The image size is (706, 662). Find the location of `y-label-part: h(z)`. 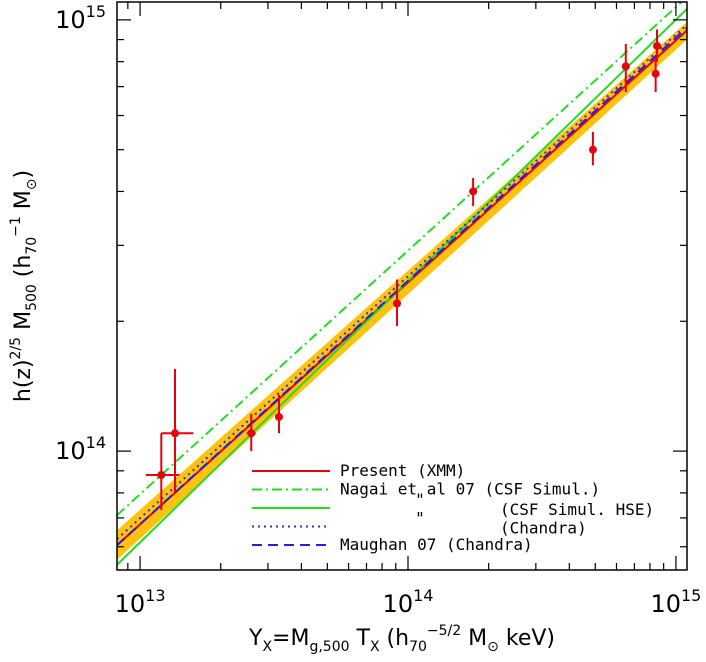

y-label-part: h(z) is located at coordinates (23, 380).